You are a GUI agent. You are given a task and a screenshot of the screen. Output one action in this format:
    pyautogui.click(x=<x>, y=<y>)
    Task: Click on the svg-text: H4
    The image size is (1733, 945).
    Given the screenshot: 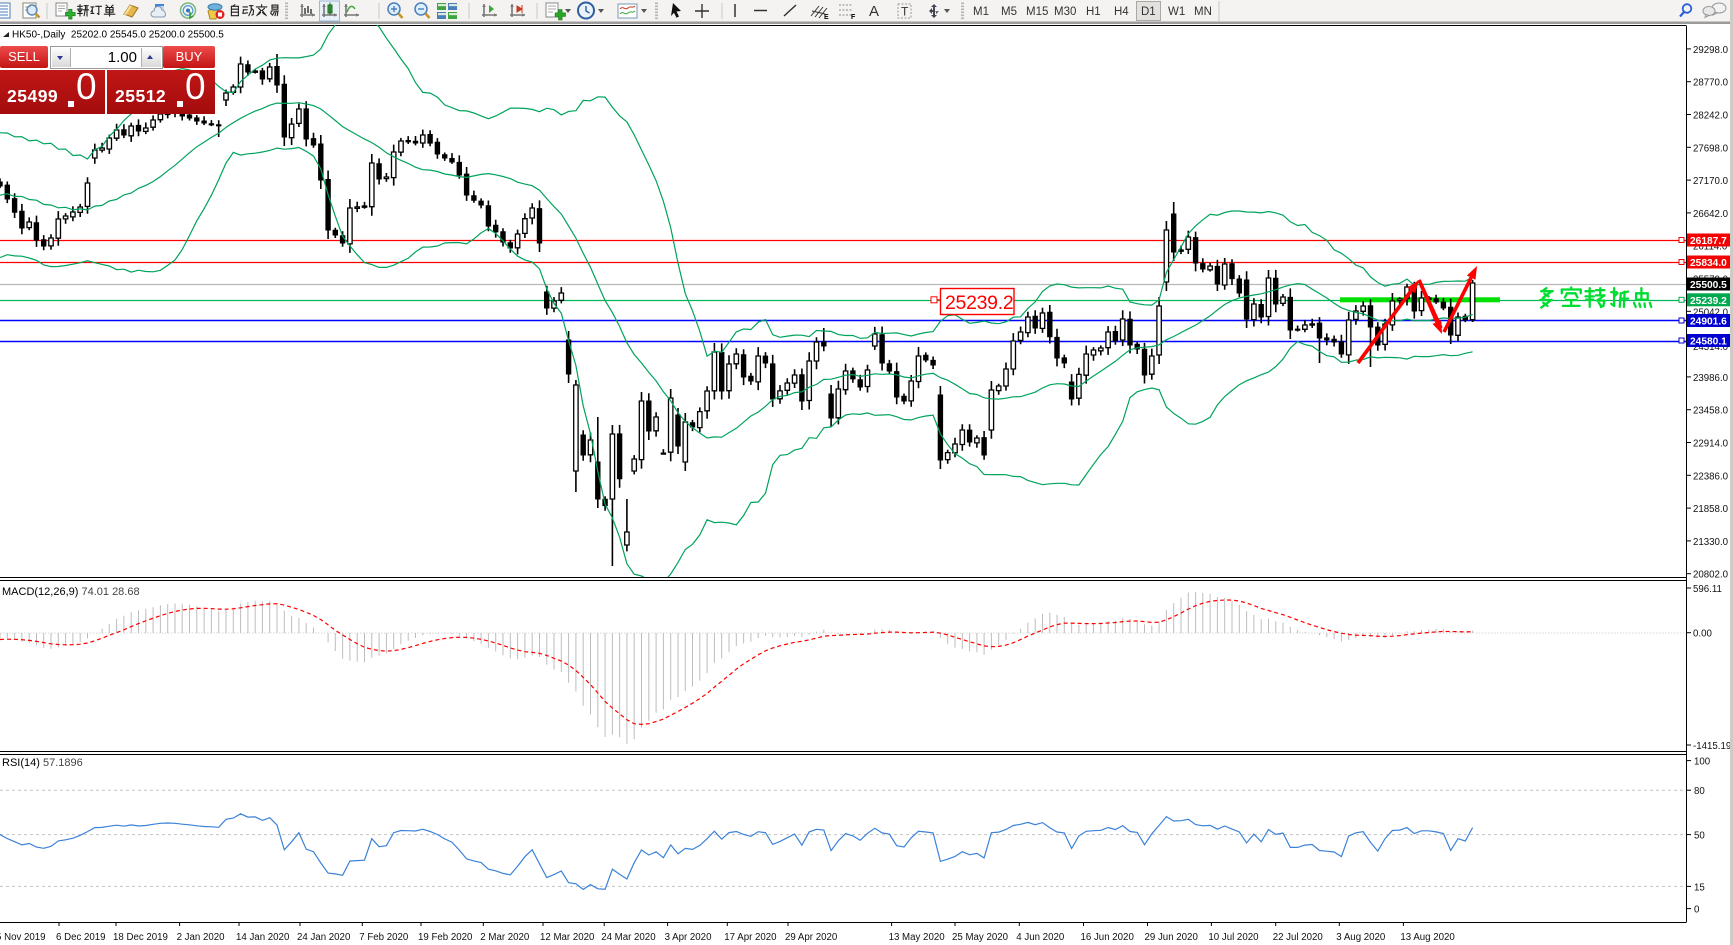 What is the action you would take?
    pyautogui.click(x=1121, y=12)
    